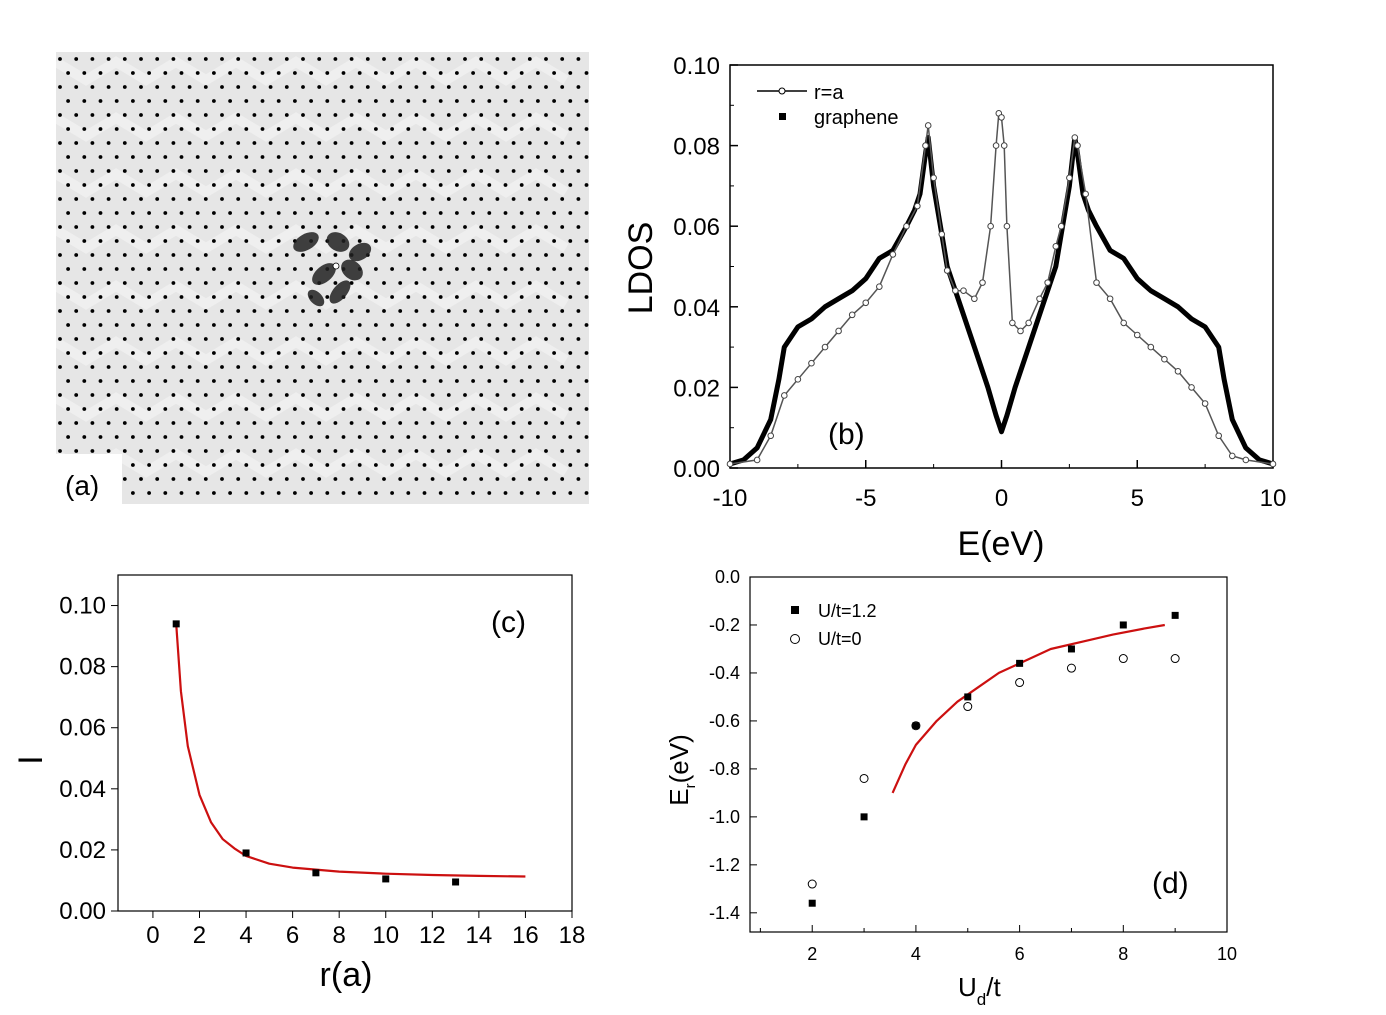  What do you see at coordinates (152, 935) in the screenshot?
I see `c-xtick-label: 0` at bounding box center [152, 935].